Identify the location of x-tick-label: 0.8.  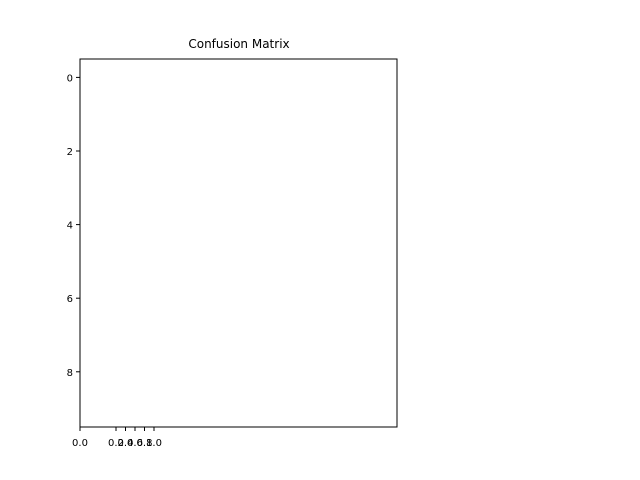
(145, 443).